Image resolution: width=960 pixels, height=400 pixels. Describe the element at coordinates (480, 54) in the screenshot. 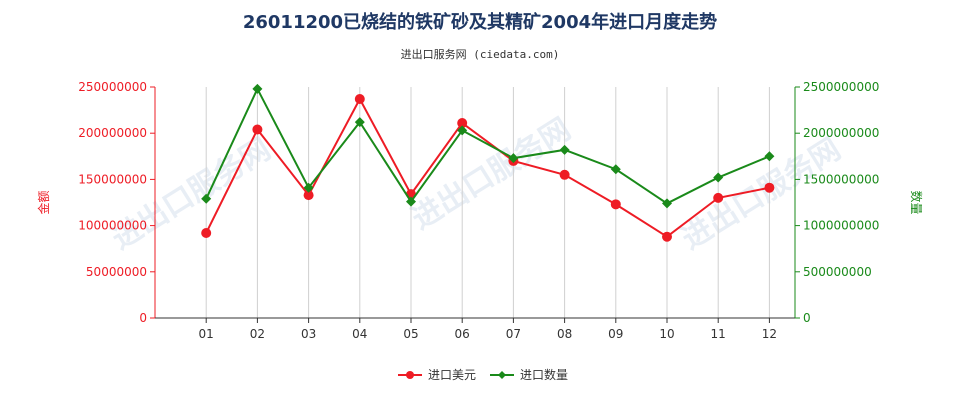

I see `chart-subtitle: 进出口服务网 (ciedata.com)` at that location.